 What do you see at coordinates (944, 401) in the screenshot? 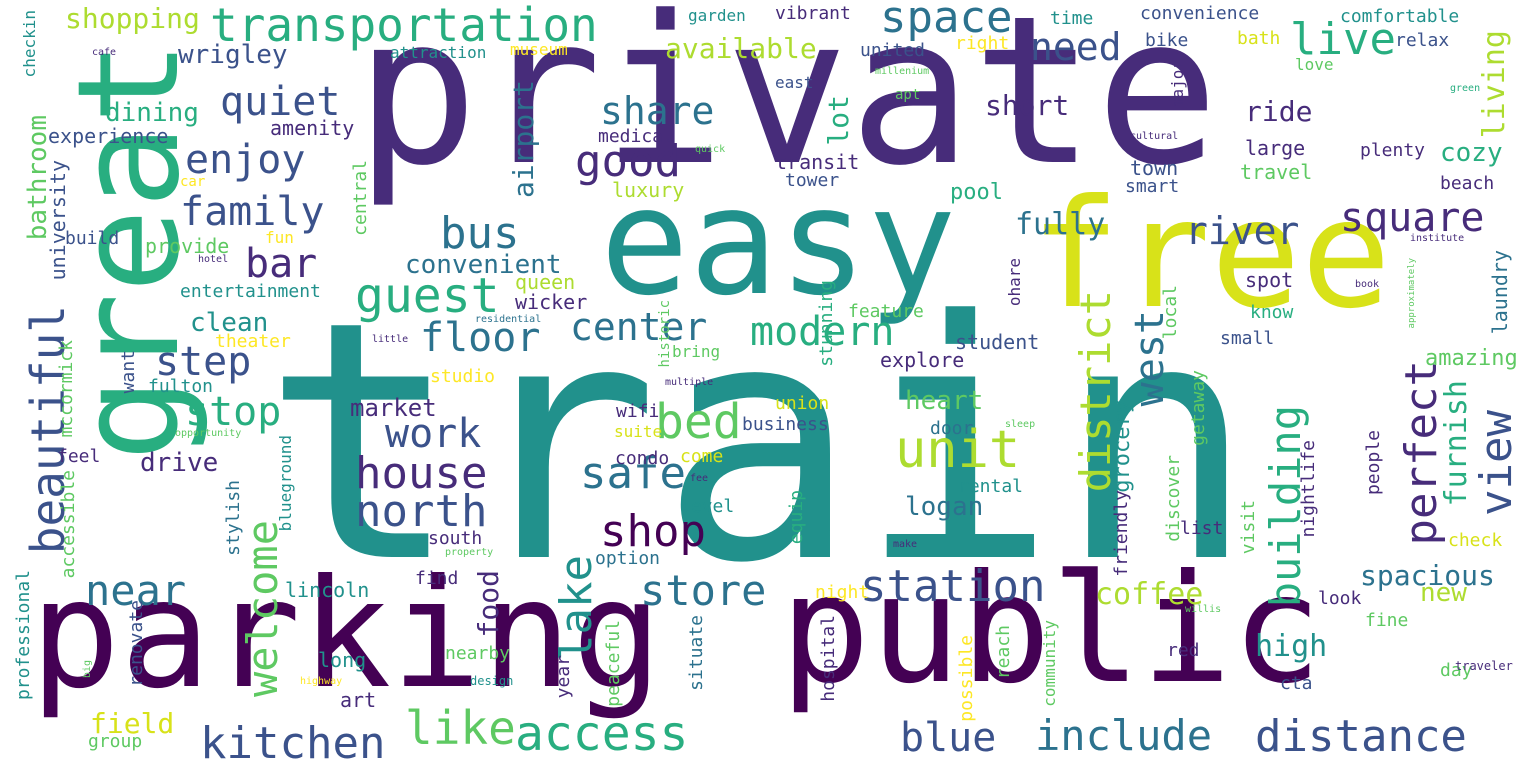
I see `word-heart: heart` at bounding box center [944, 401].